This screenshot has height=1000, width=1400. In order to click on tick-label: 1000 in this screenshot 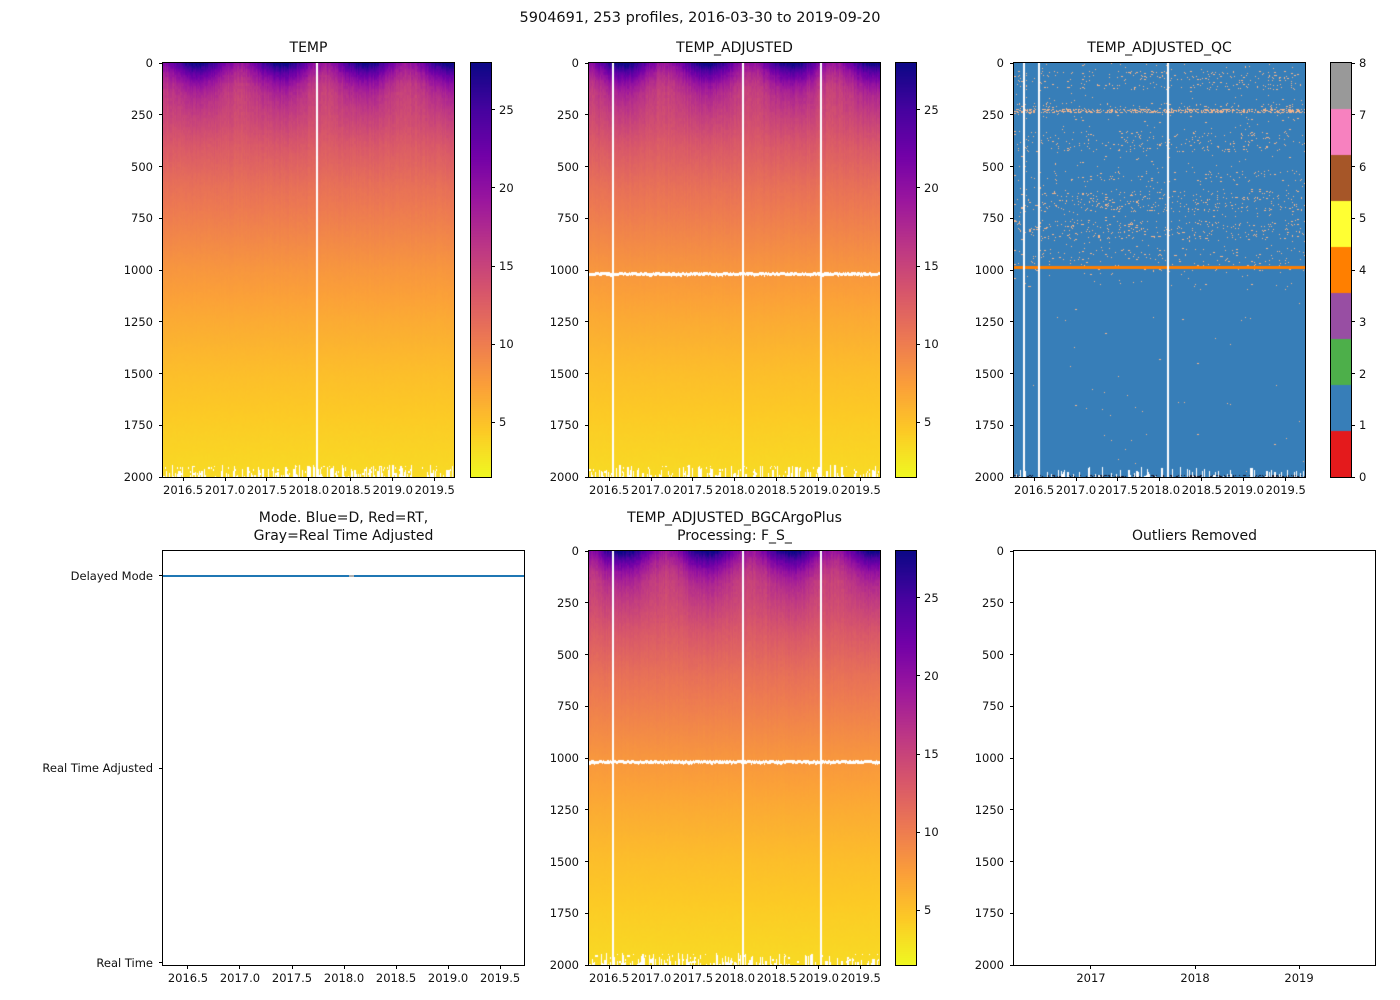, I will do `click(564, 270)`.